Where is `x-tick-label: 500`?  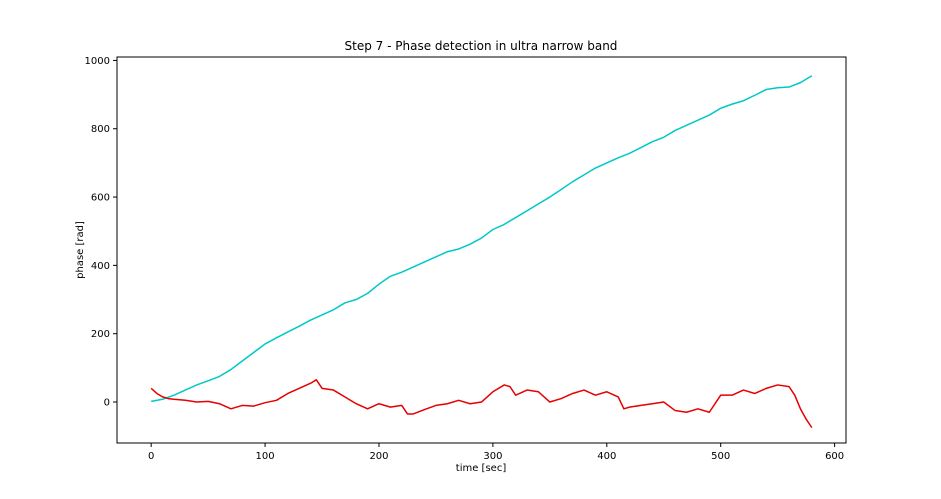 x-tick-label: 500 is located at coordinates (720, 456).